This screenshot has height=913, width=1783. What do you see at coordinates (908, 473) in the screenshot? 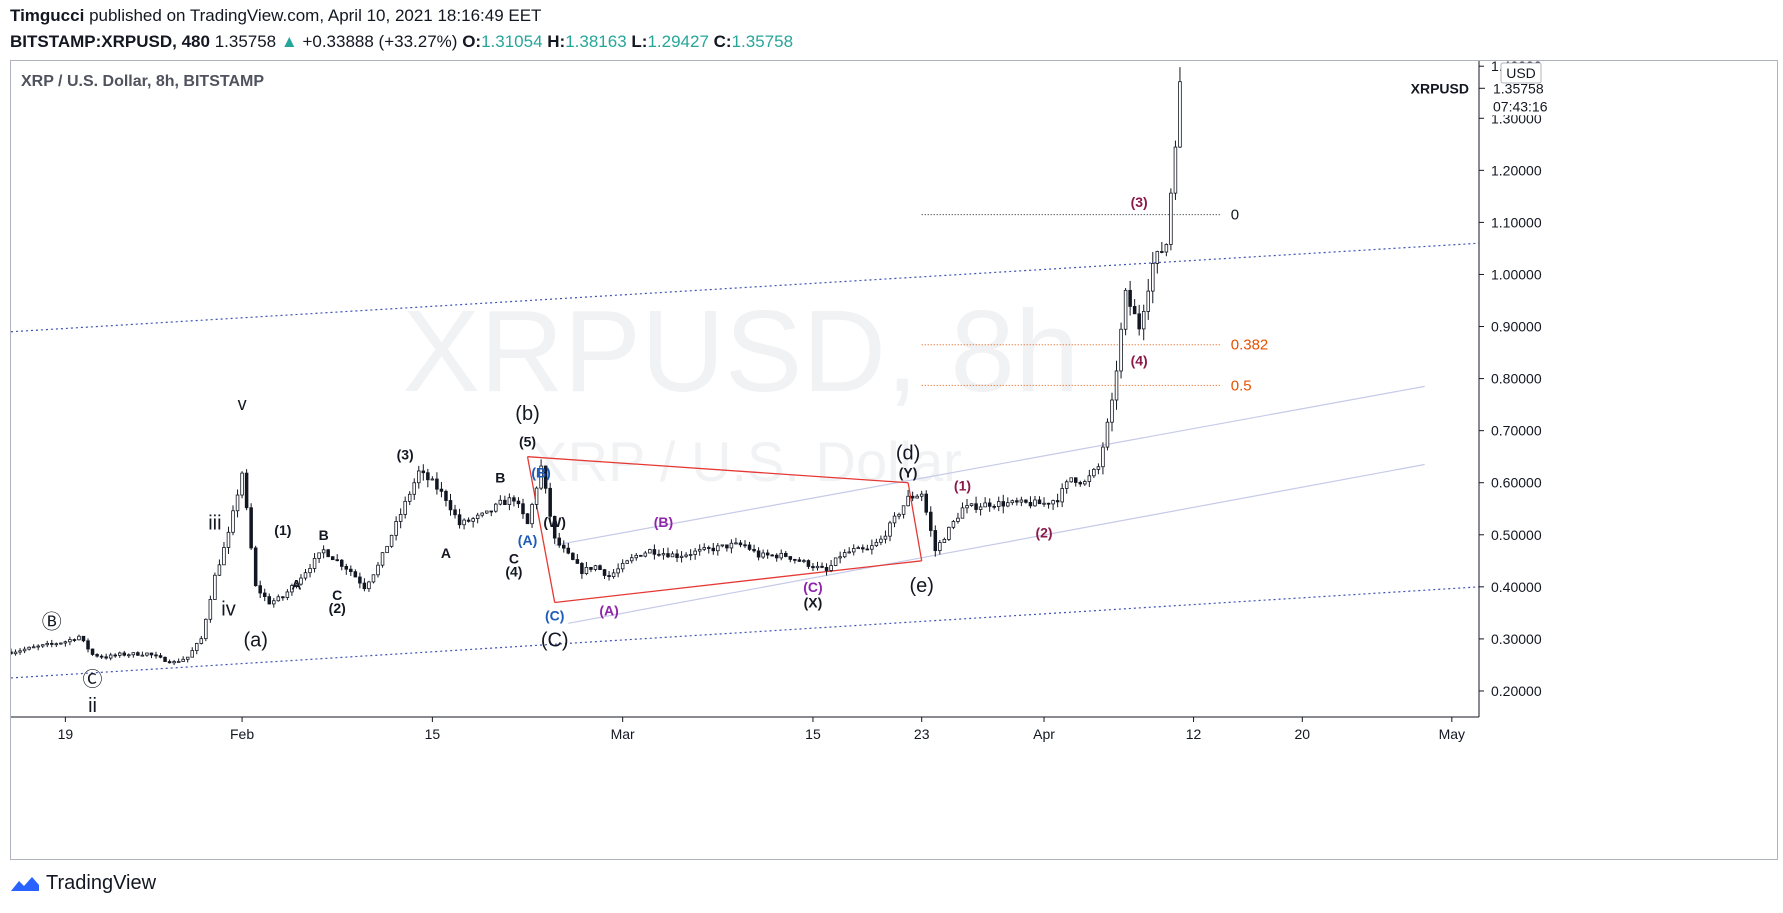
I see `wave-label: (Y)` at bounding box center [908, 473].